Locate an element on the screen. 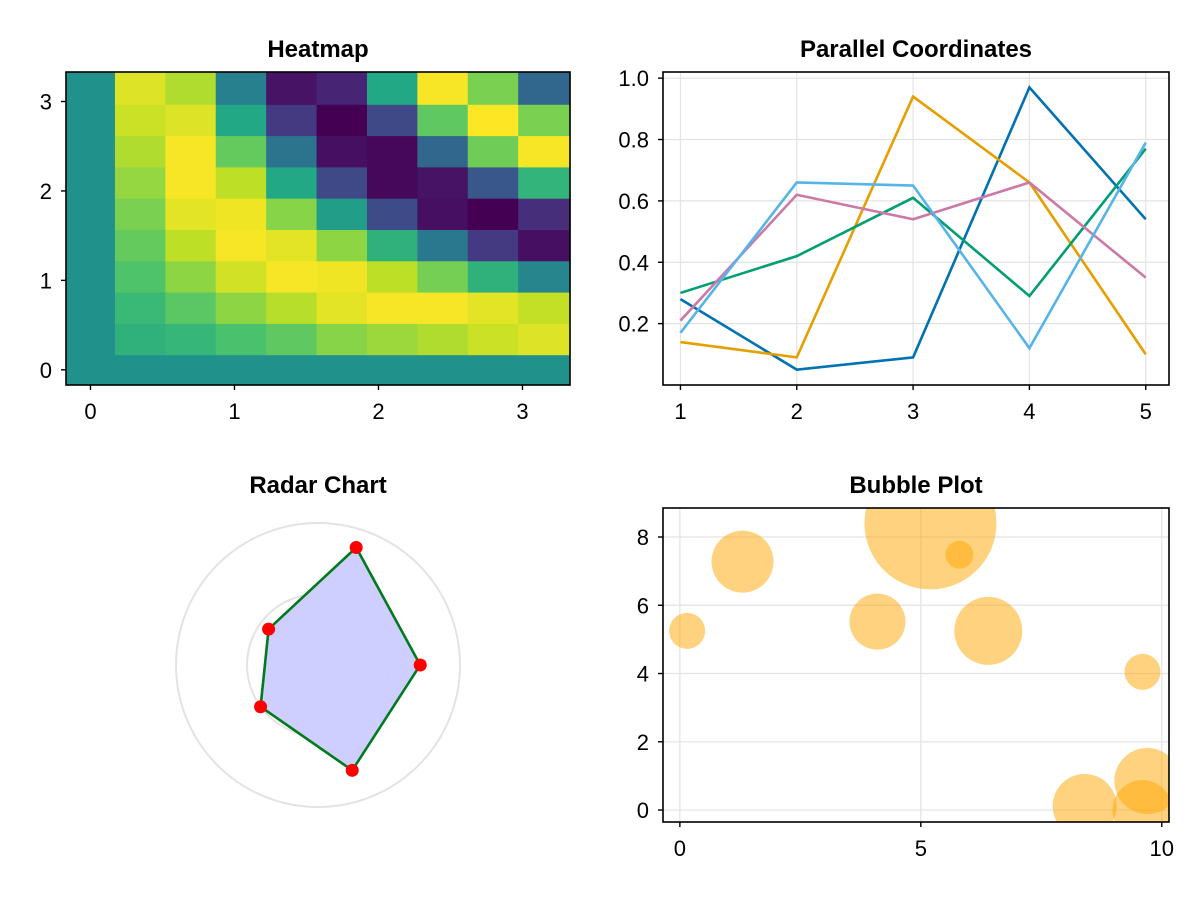 The image size is (1200, 900). heatmap-x-tick-label: 2 is located at coordinates (378, 411).